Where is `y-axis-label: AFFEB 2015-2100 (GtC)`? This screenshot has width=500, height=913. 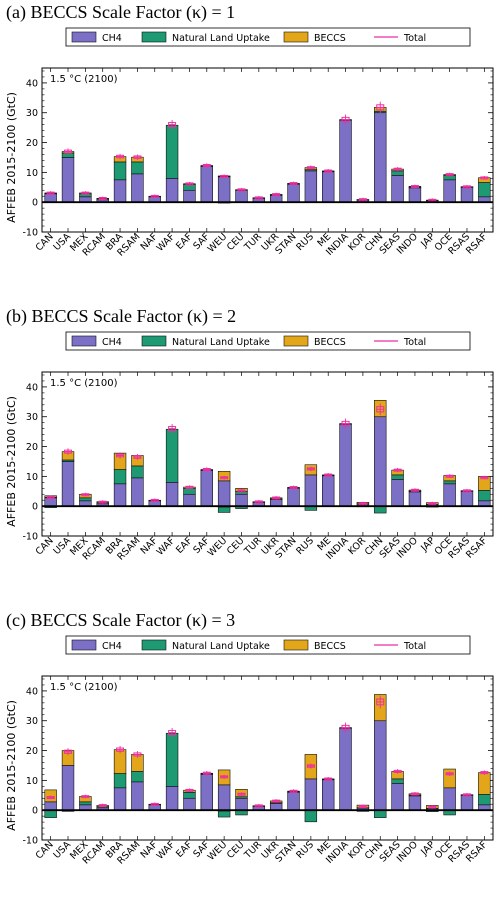
y-axis-label: AFFEB 2015-2100 (GtC) is located at coordinates (11, 157).